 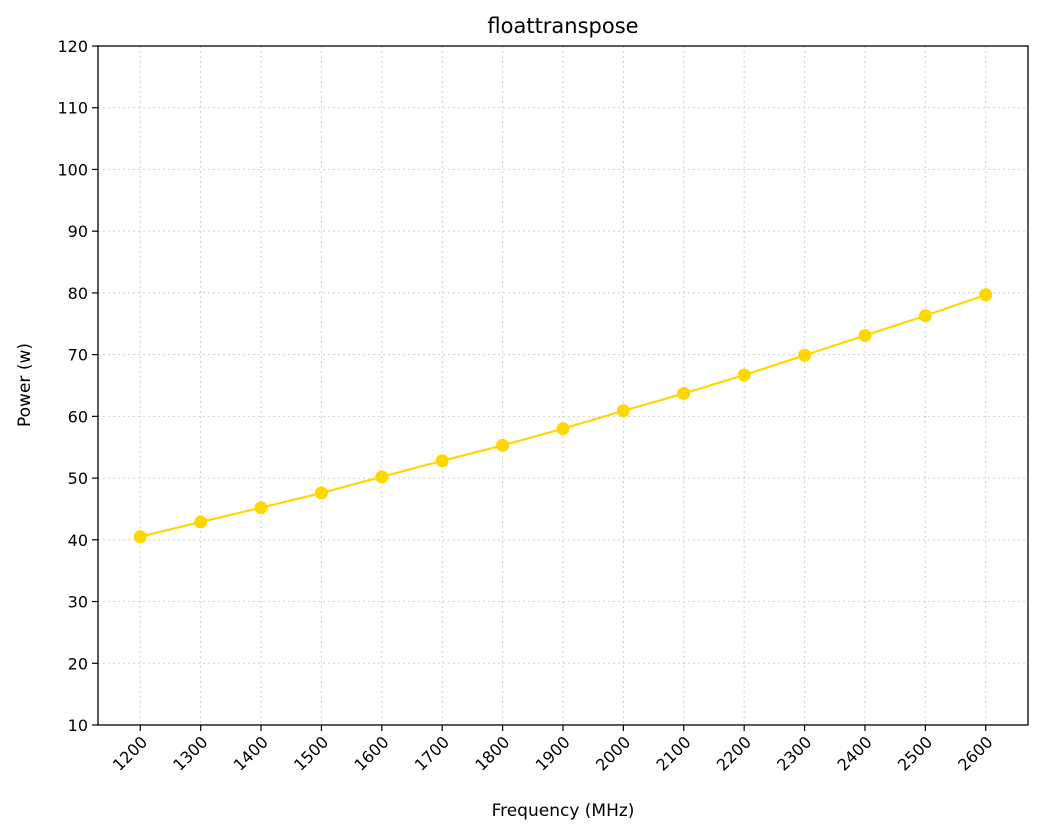 I want to click on x-tick-label: 1900, so click(x=553, y=753).